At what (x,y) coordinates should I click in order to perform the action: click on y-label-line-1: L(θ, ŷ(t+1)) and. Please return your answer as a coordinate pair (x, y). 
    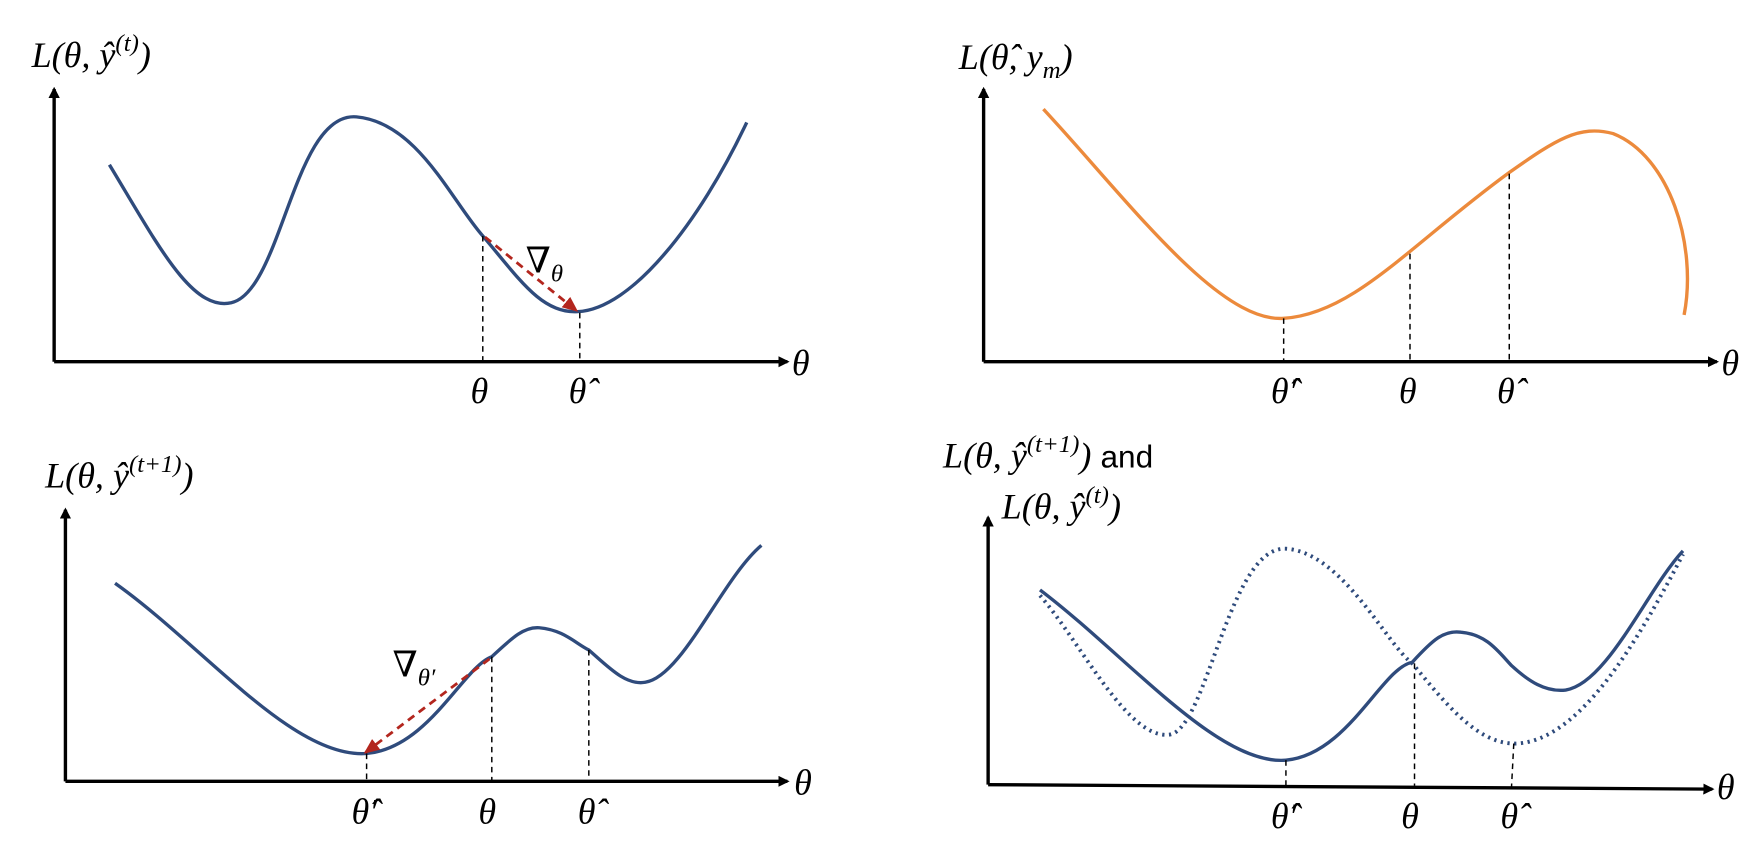
    Looking at the image, I should click on (1047, 453).